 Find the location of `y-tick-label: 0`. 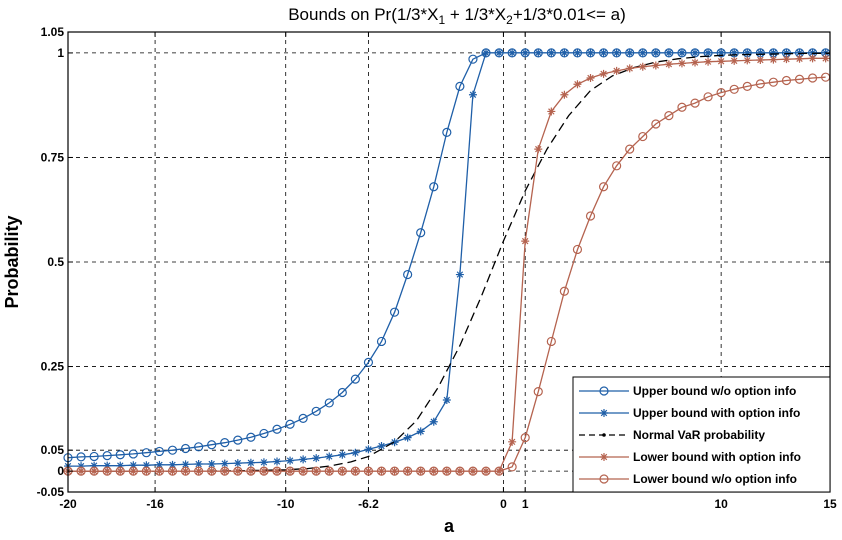

y-tick-label: 0 is located at coordinates (60, 471).